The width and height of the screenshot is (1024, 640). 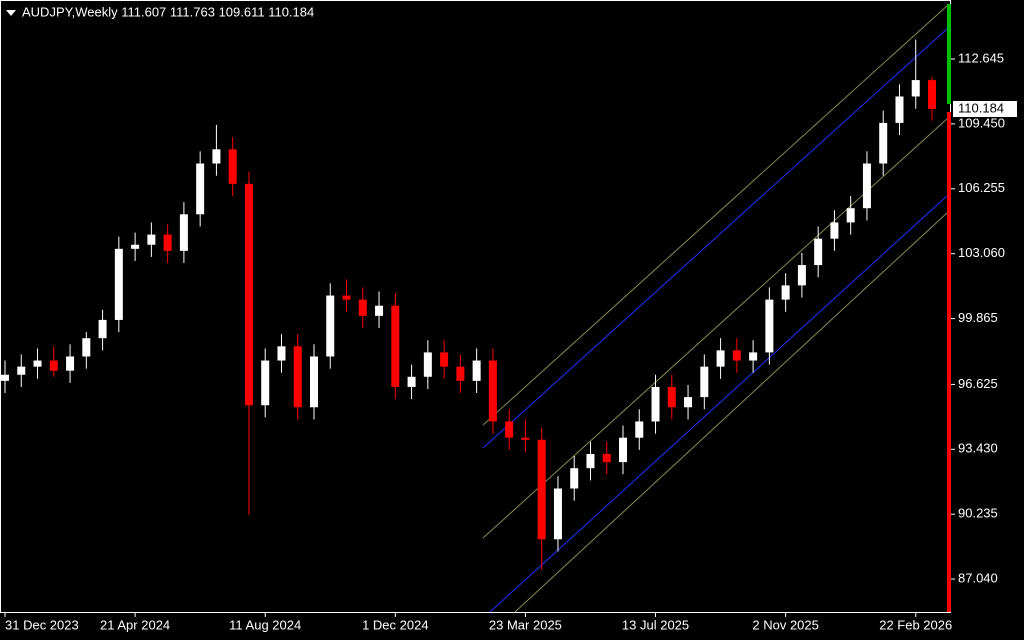 What do you see at coordinates (265, 624) in the screenshot?
I see `x-tick-label: 11 Aug 2024` at bounding box center [265, 624].